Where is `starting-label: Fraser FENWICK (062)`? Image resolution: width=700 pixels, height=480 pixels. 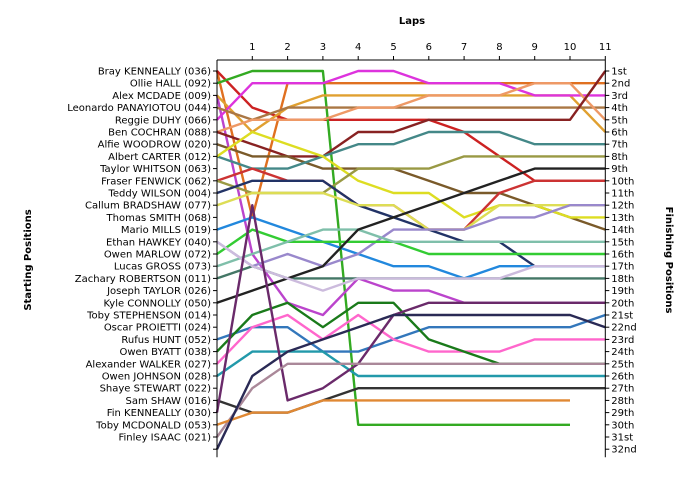 starting-label: Fraser FENWICK (062) is located at coordinates (156, 181).